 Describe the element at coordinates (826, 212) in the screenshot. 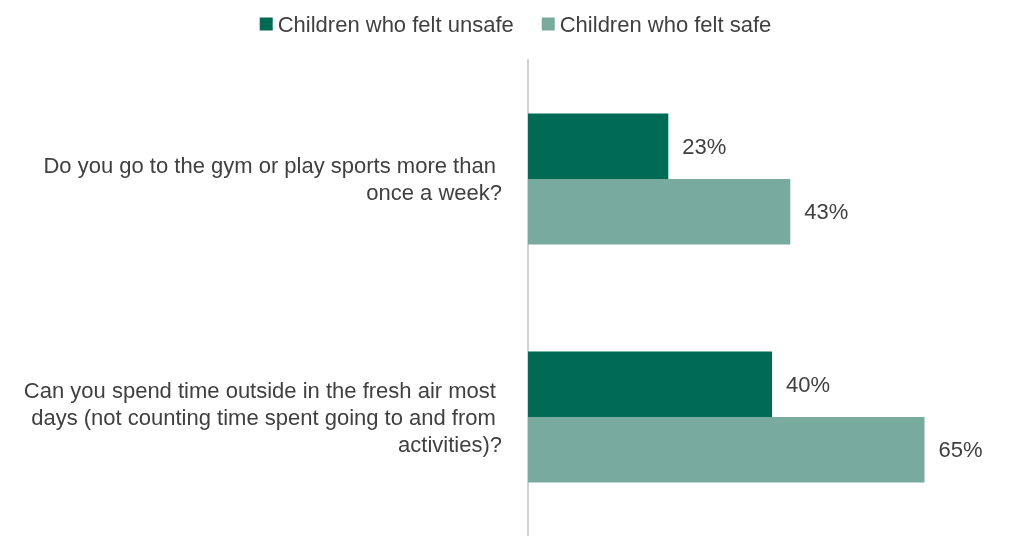

I see `data-label: 43%` at that location.